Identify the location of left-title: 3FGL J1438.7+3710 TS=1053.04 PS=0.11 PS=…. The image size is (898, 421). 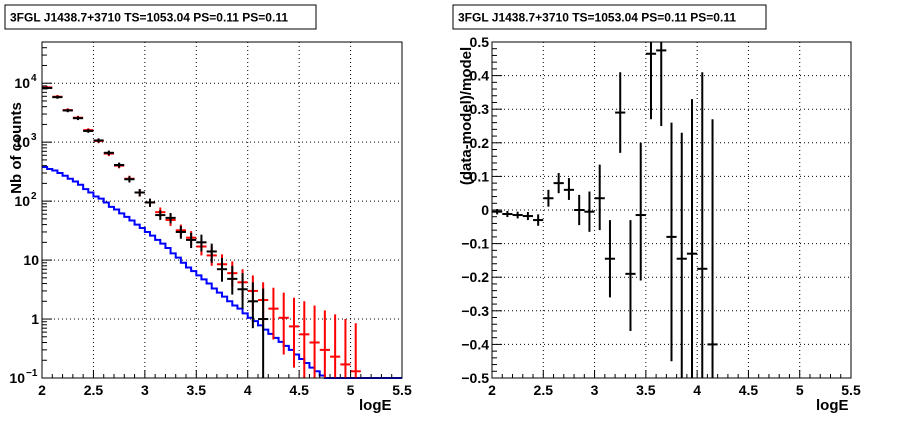
(149, 18).